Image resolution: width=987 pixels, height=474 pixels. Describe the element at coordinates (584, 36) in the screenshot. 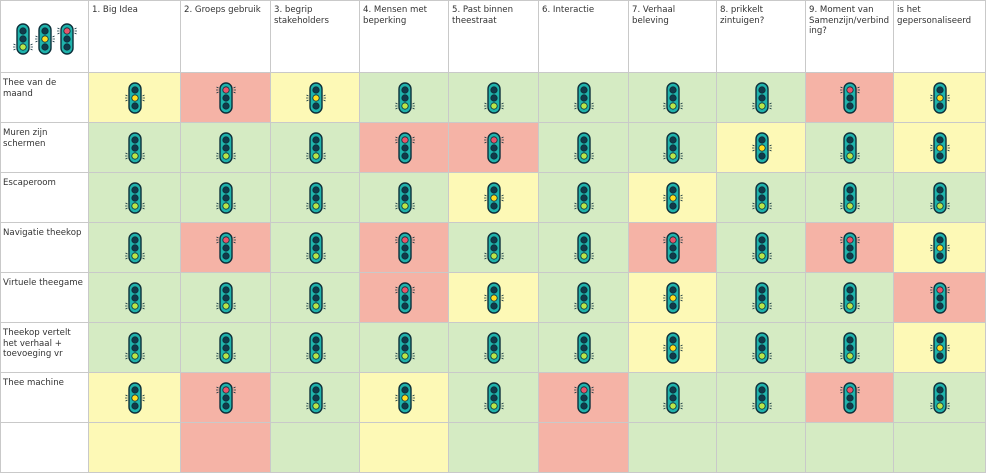

I see `column-header: 6. Interactie` at that location.